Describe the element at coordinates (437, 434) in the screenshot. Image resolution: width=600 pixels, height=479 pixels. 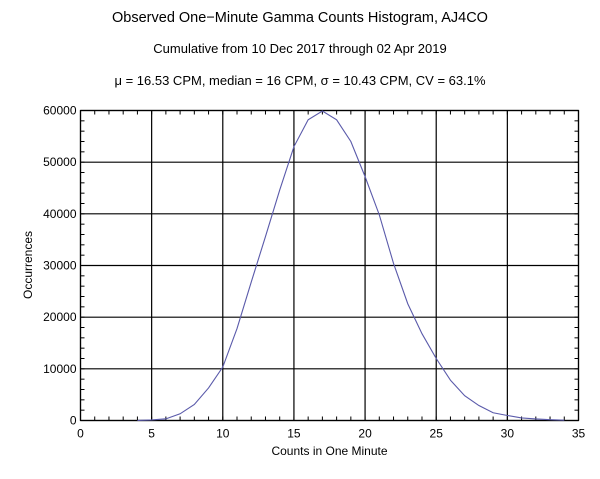
I see `x-tick-label: 25` at that location.